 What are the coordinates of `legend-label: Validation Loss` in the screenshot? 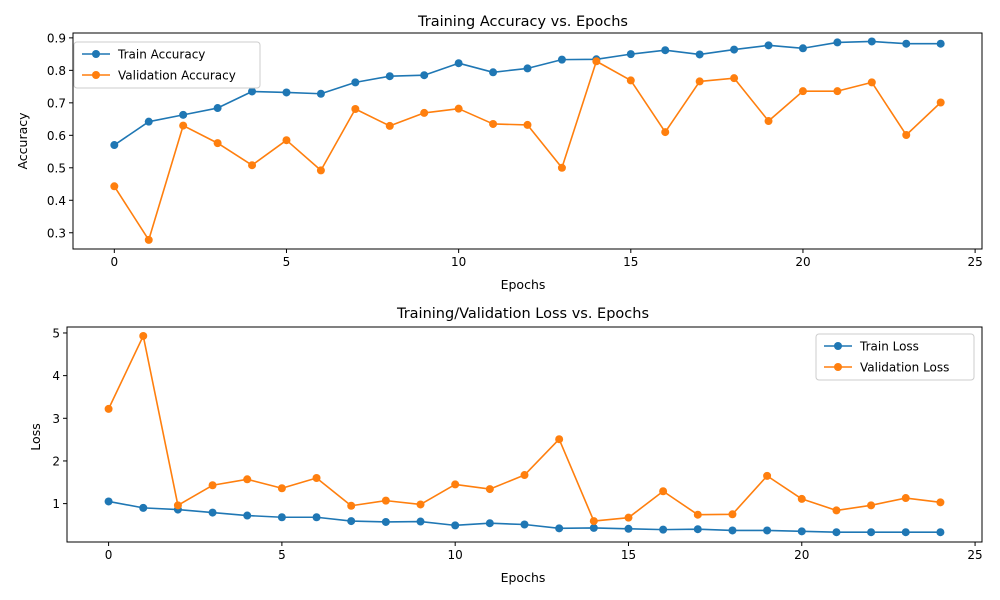 It's located at (904, 368).